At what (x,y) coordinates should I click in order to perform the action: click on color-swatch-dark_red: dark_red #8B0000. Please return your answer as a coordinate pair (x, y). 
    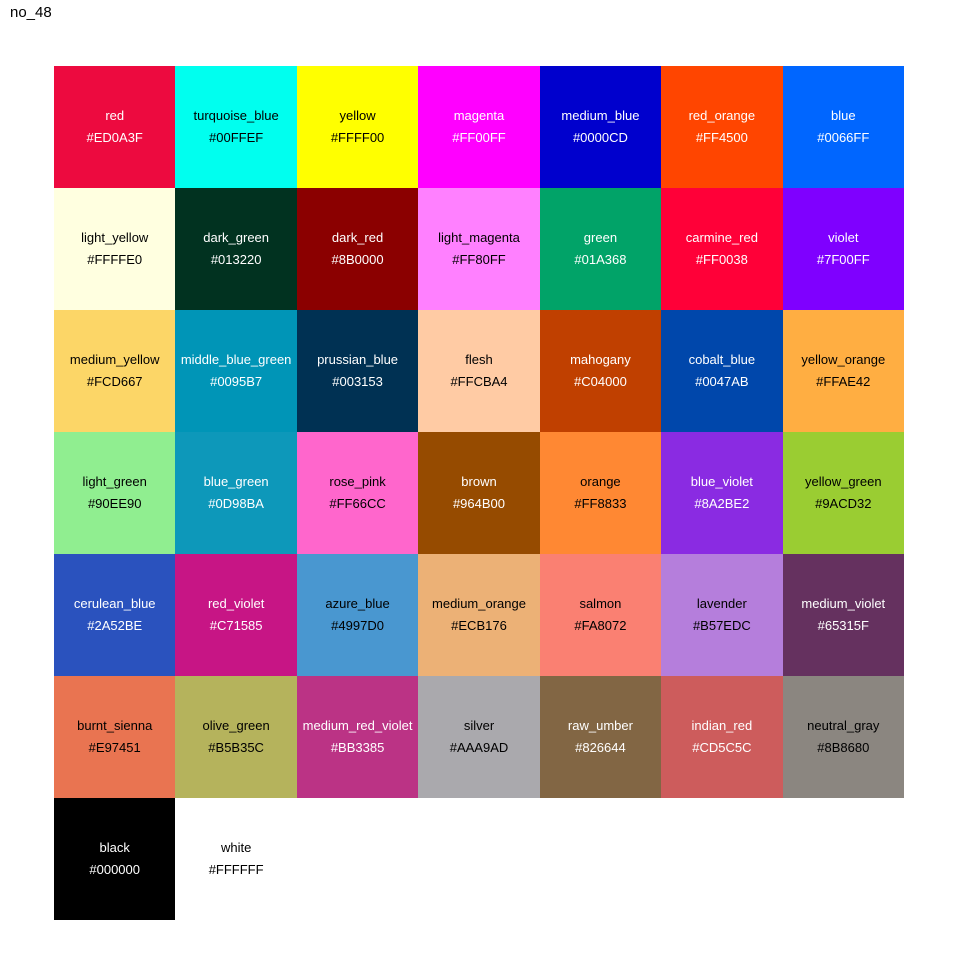
    Looking at the image, I should click on (357, 249).